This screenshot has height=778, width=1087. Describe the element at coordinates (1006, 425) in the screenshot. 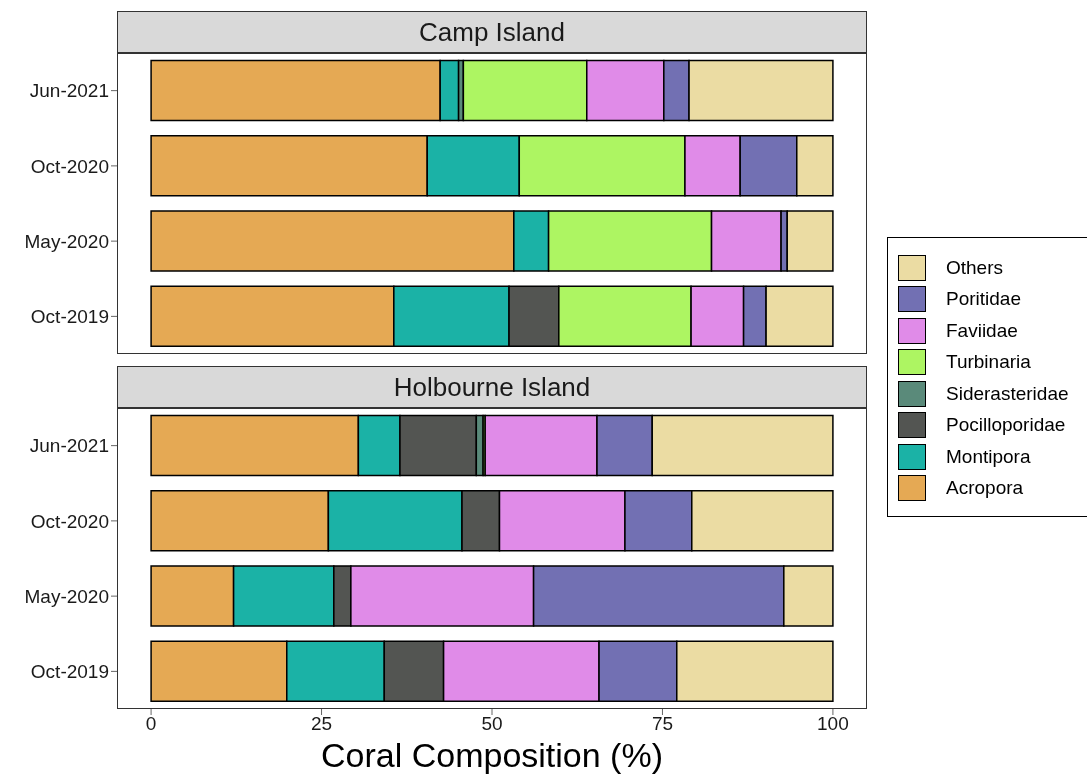

I see `legend-label: Pocilloporidae` at that location.